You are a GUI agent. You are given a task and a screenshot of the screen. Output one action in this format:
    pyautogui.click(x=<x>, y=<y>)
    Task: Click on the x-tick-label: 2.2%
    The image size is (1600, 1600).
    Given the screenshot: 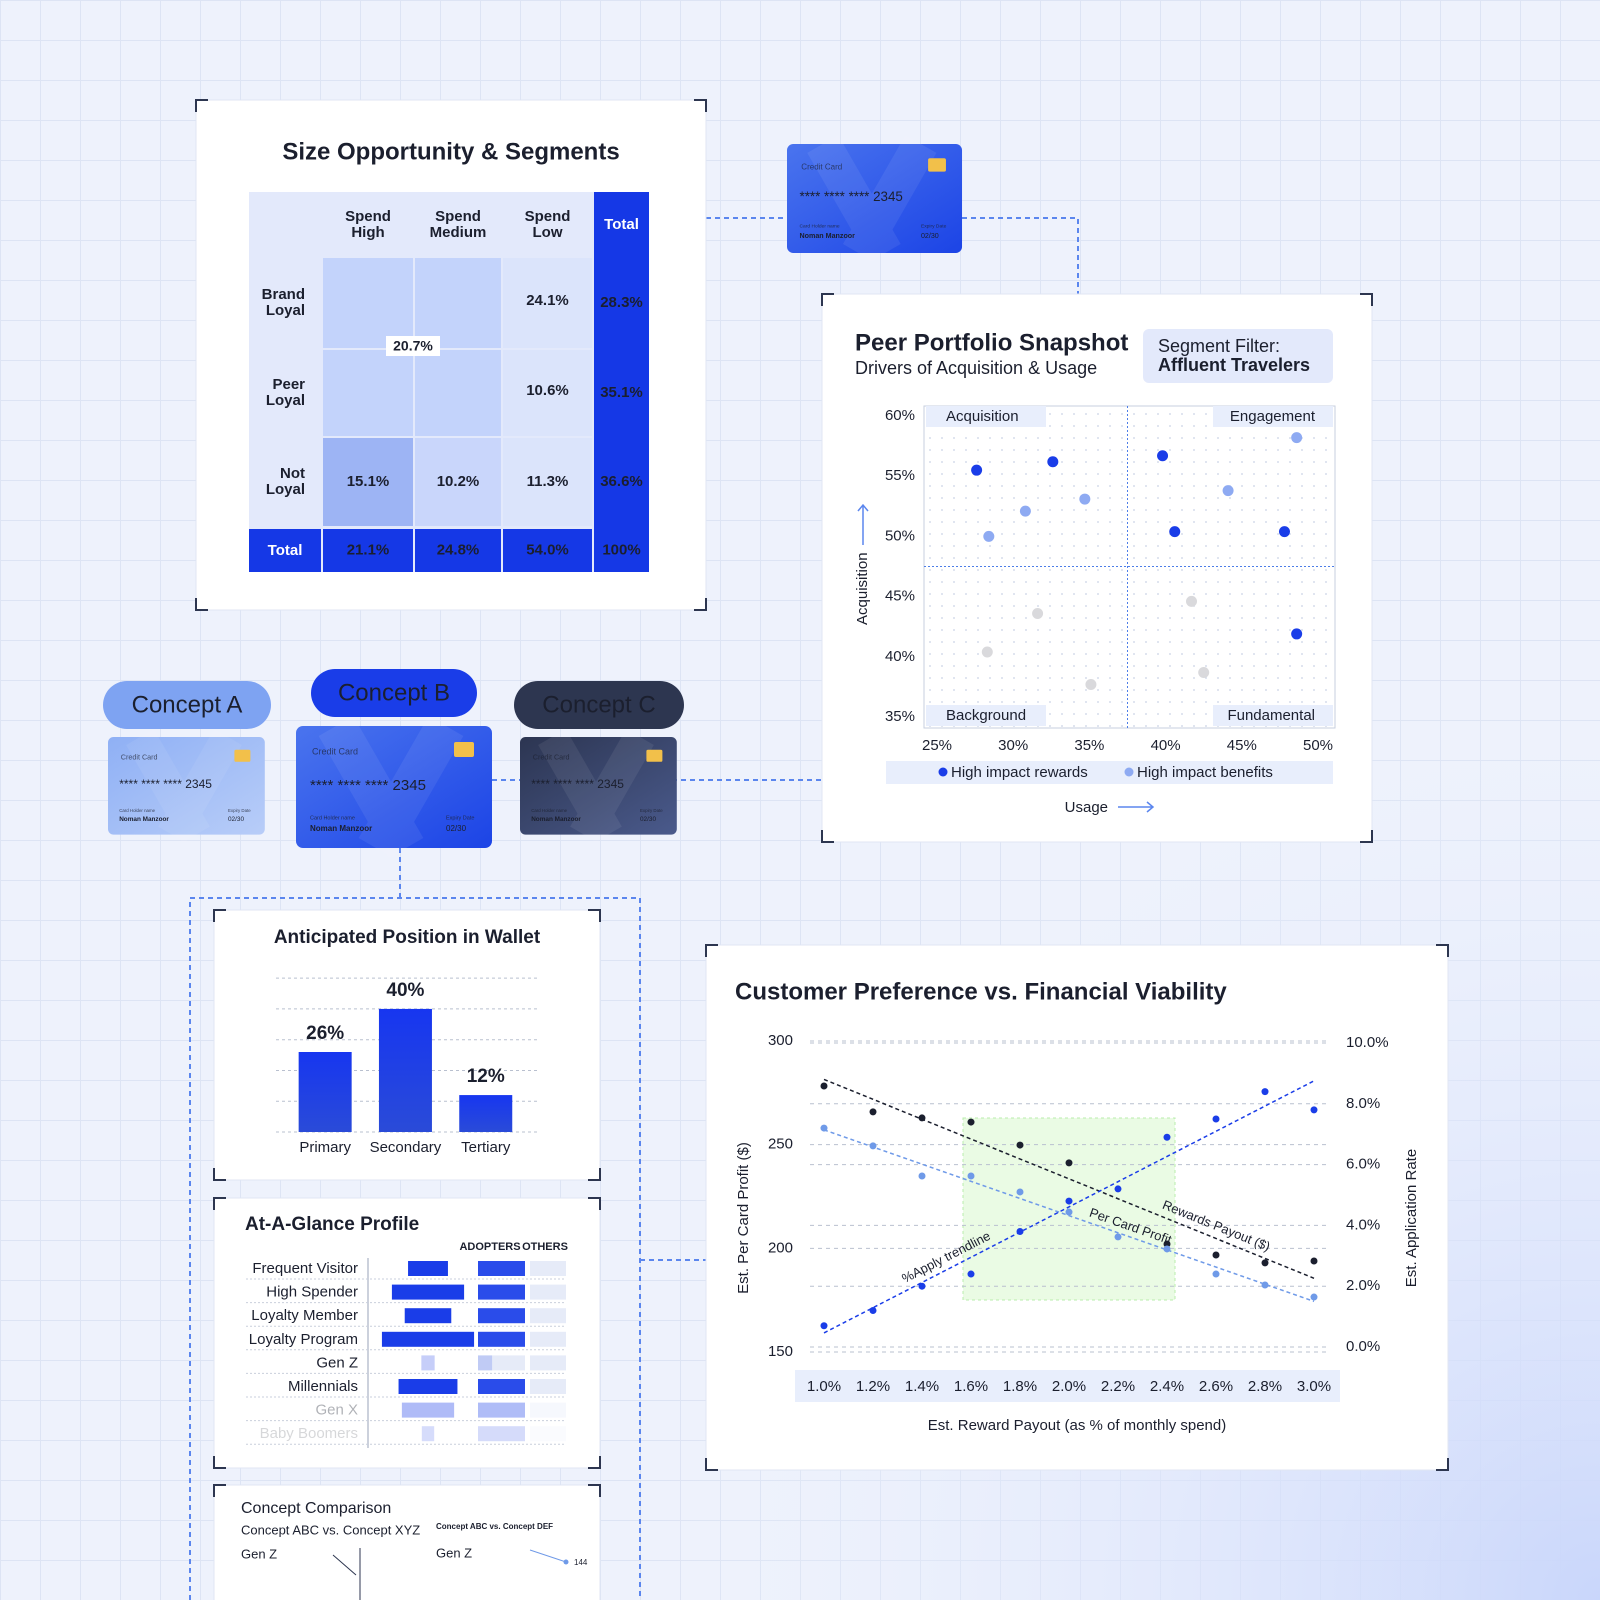 What is the action you would take?
    pyautogui.click(x=1118, y=1386)
    